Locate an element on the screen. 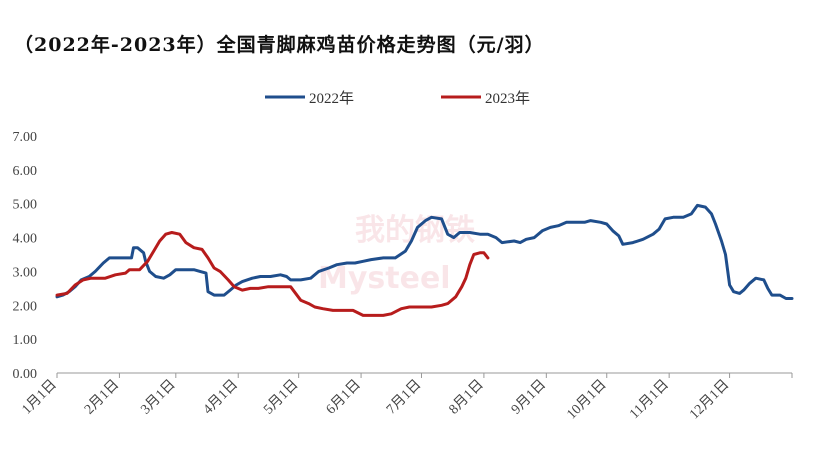 This screenshot has width=815, height=461. legend: 2022年 2023年 is located at coordinates (397, 98).